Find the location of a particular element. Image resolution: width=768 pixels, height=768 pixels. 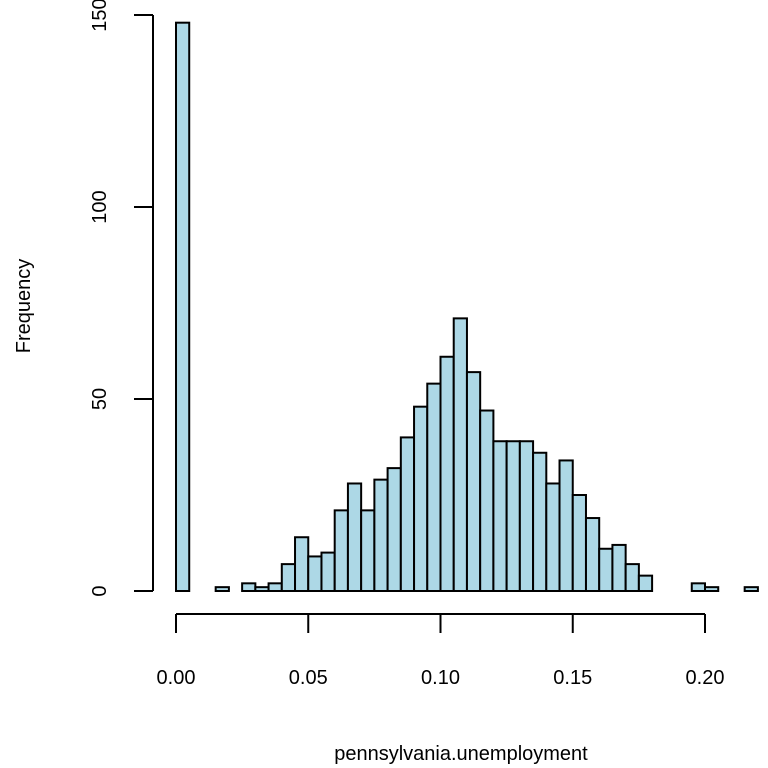

x-axis-title: pennsylvania.unemployment is located at coordinates (461, 754).